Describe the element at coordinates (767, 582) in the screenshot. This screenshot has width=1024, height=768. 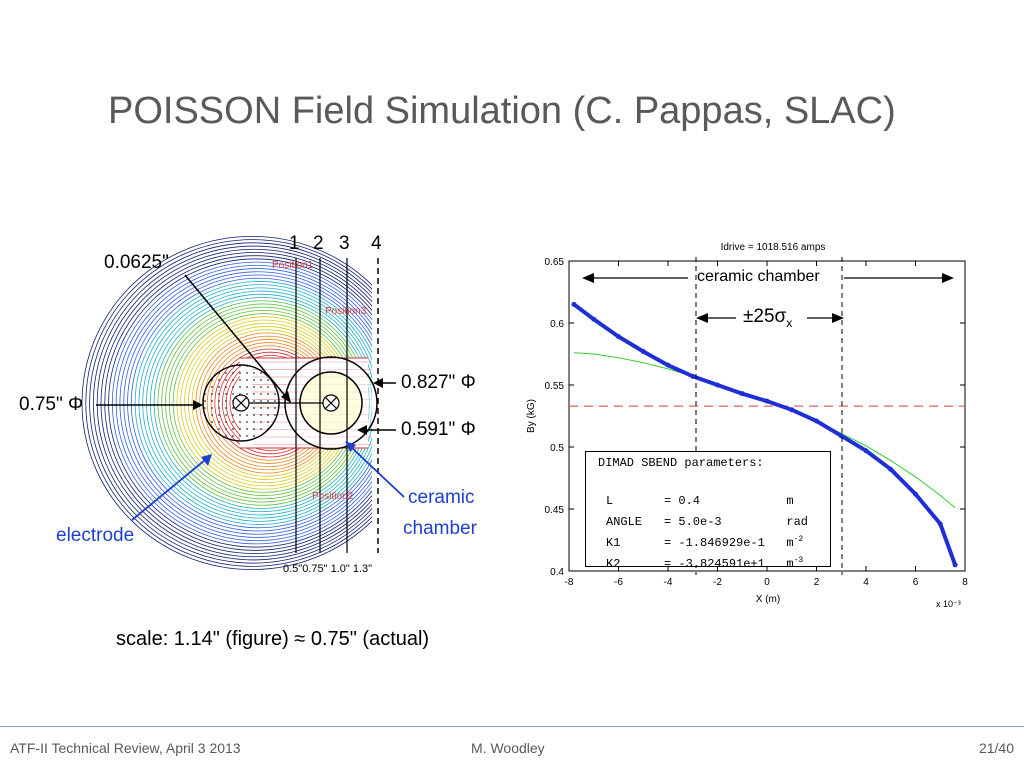
I see `x-tick-label: 0` at that location.